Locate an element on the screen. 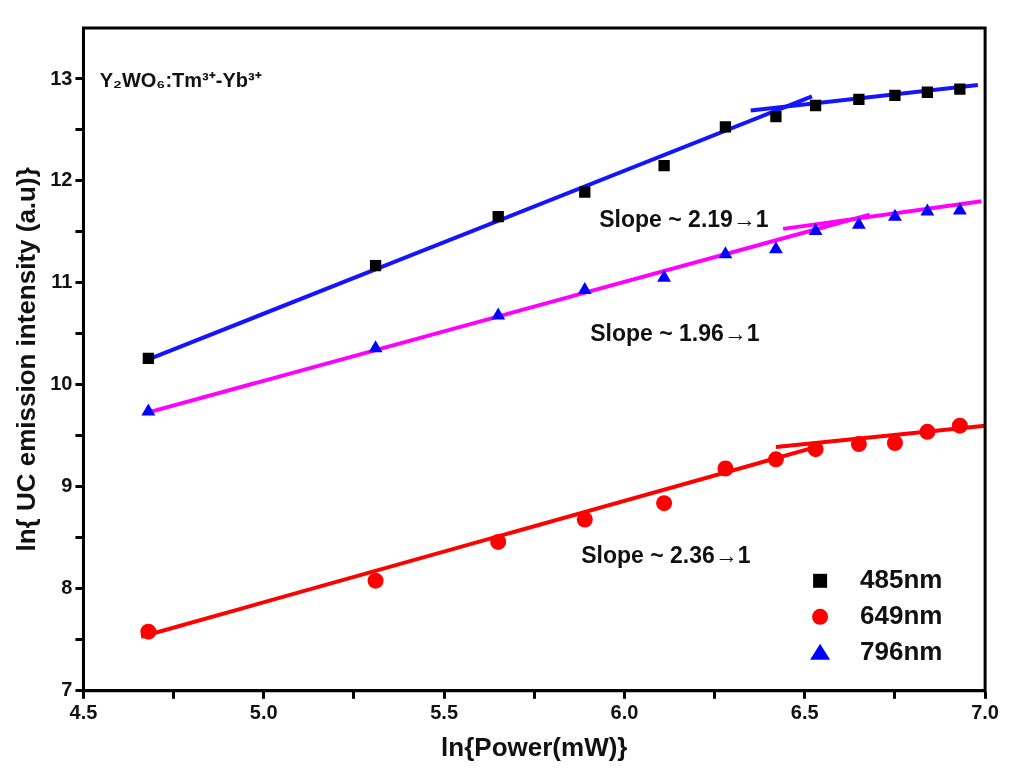 The height and width of the screenshot is (776, 1010). y-axis-title: ln{ UC emission intensity (a.u)} is located at coordinates (25, 359).